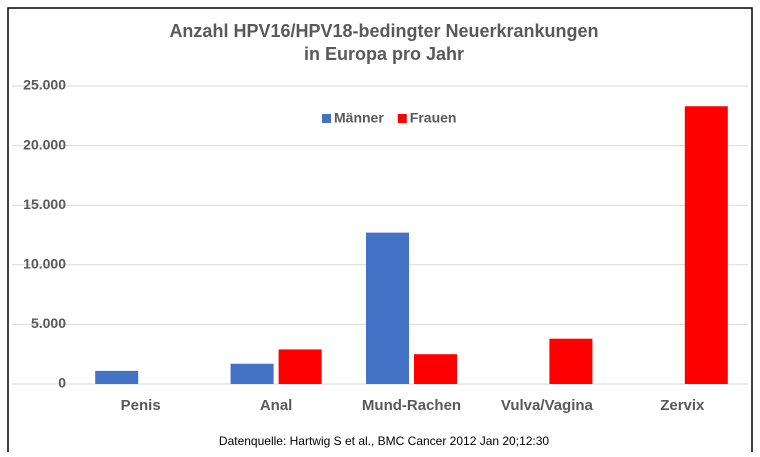  What do you see at coordinates (62, 383) in the screenshot?
I see `y-tick-label: 0` at bounding box center [62, 383].